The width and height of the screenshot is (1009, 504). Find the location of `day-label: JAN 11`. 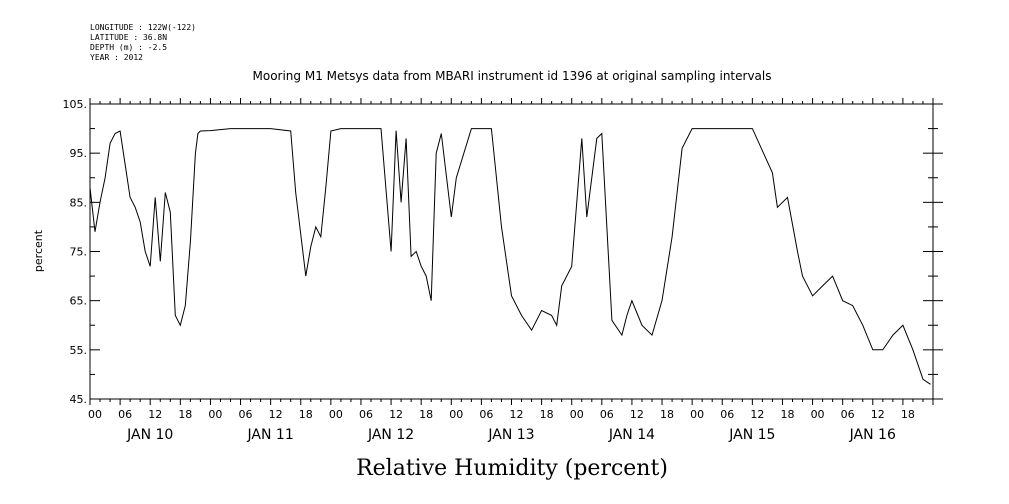

day-label: JAN 11 is located at coordinates (270, 435).